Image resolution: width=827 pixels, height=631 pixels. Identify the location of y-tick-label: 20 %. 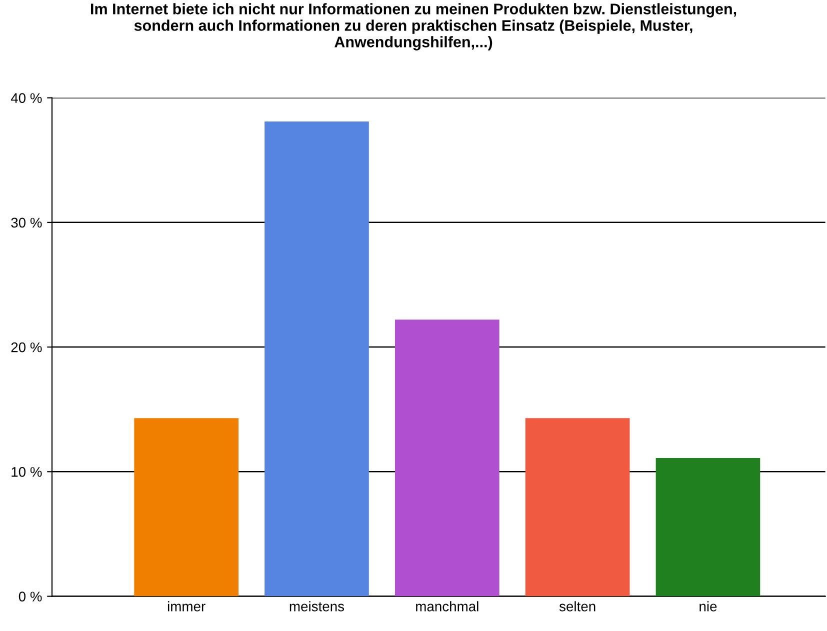
(26, 347).